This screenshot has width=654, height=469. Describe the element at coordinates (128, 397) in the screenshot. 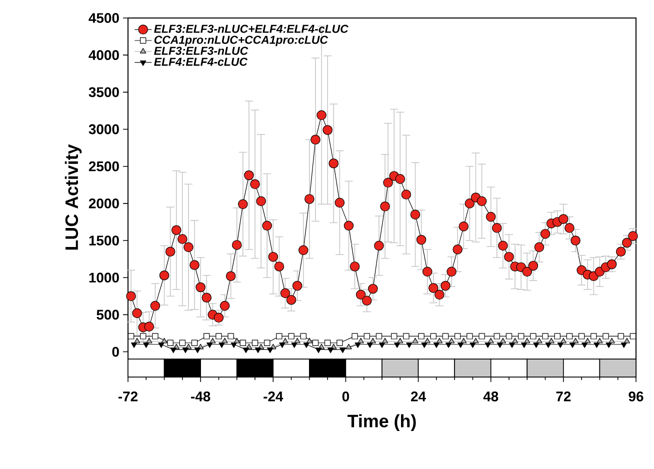

I see `x-tick-label: -72` at that location.